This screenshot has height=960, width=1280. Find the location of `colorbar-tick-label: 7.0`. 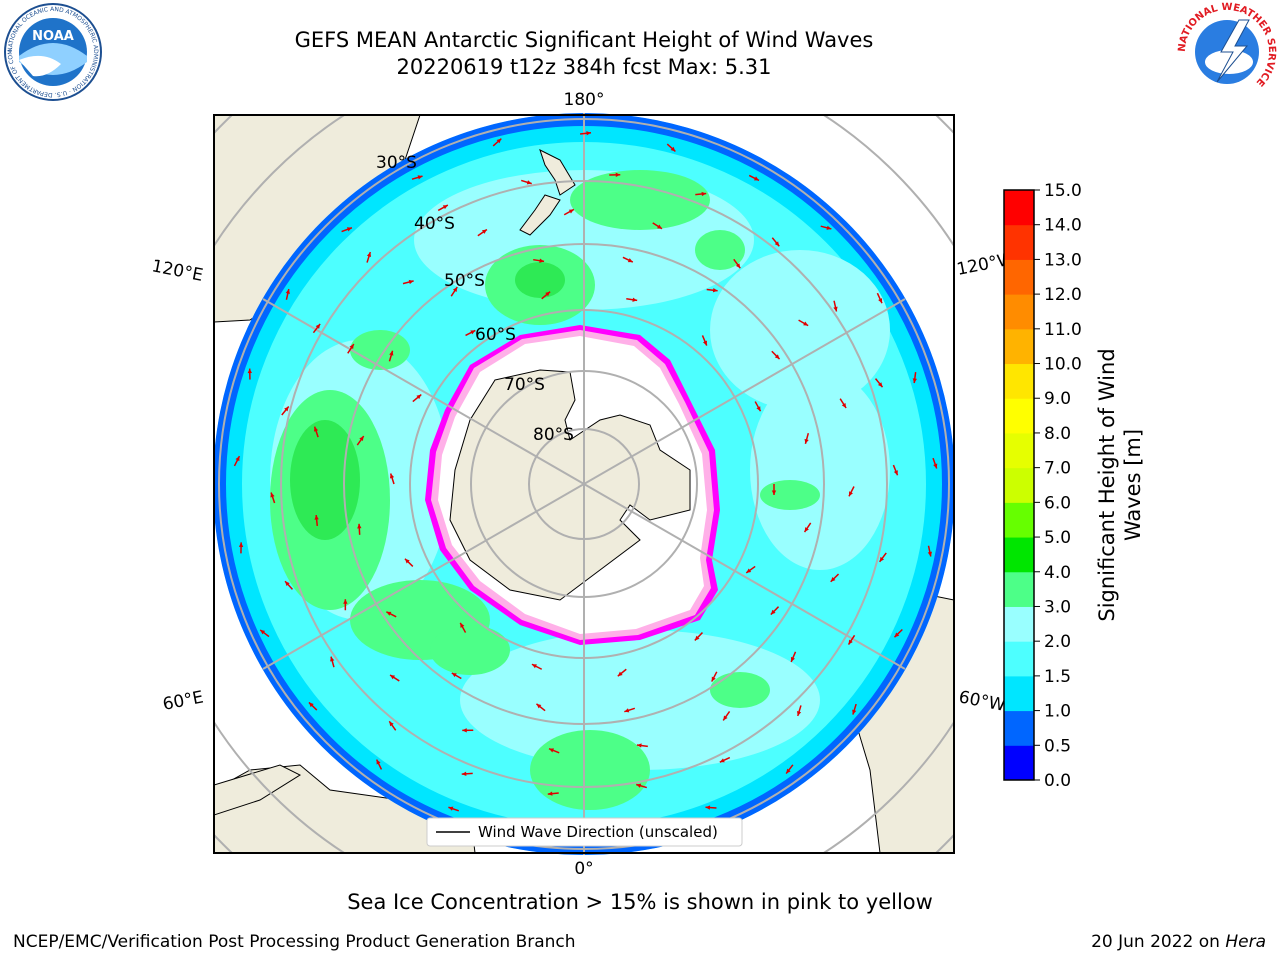

colorbar-tick-label: 7.0 is located at coordinates (1057, 469).